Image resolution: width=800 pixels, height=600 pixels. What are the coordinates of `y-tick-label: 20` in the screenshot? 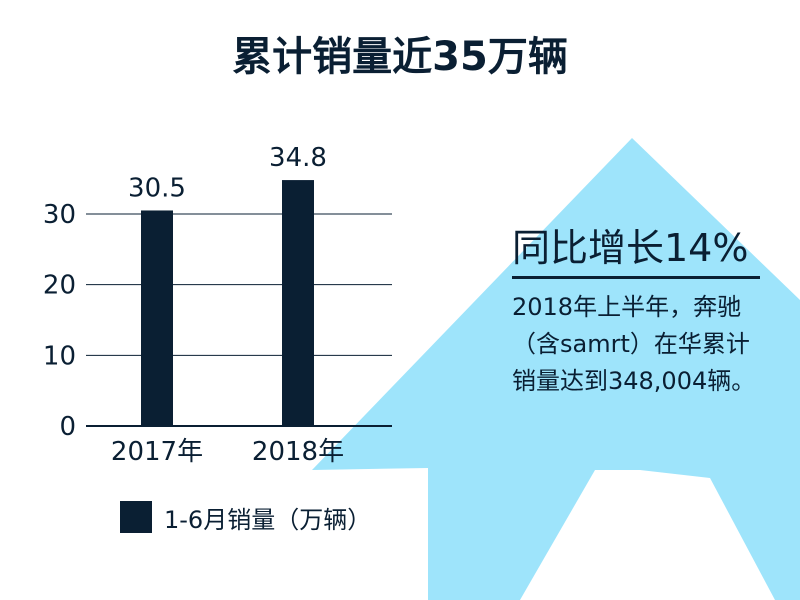 It's located at (59, 286).